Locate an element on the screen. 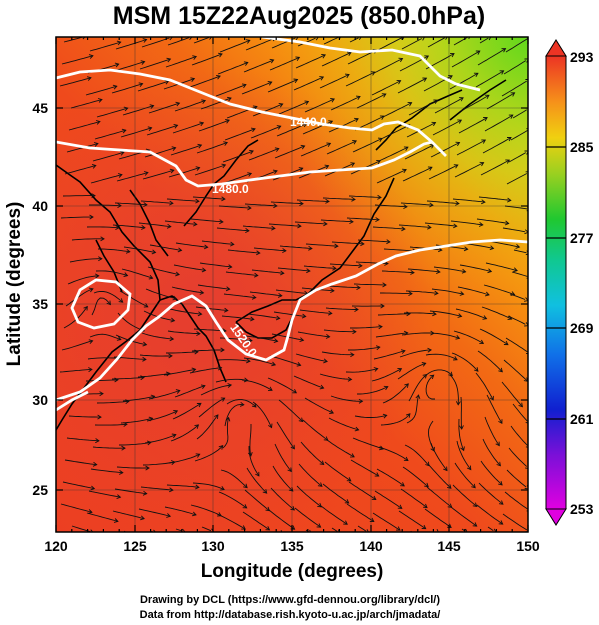  x-tick-label: 135 is located at coordinates (292, 546).